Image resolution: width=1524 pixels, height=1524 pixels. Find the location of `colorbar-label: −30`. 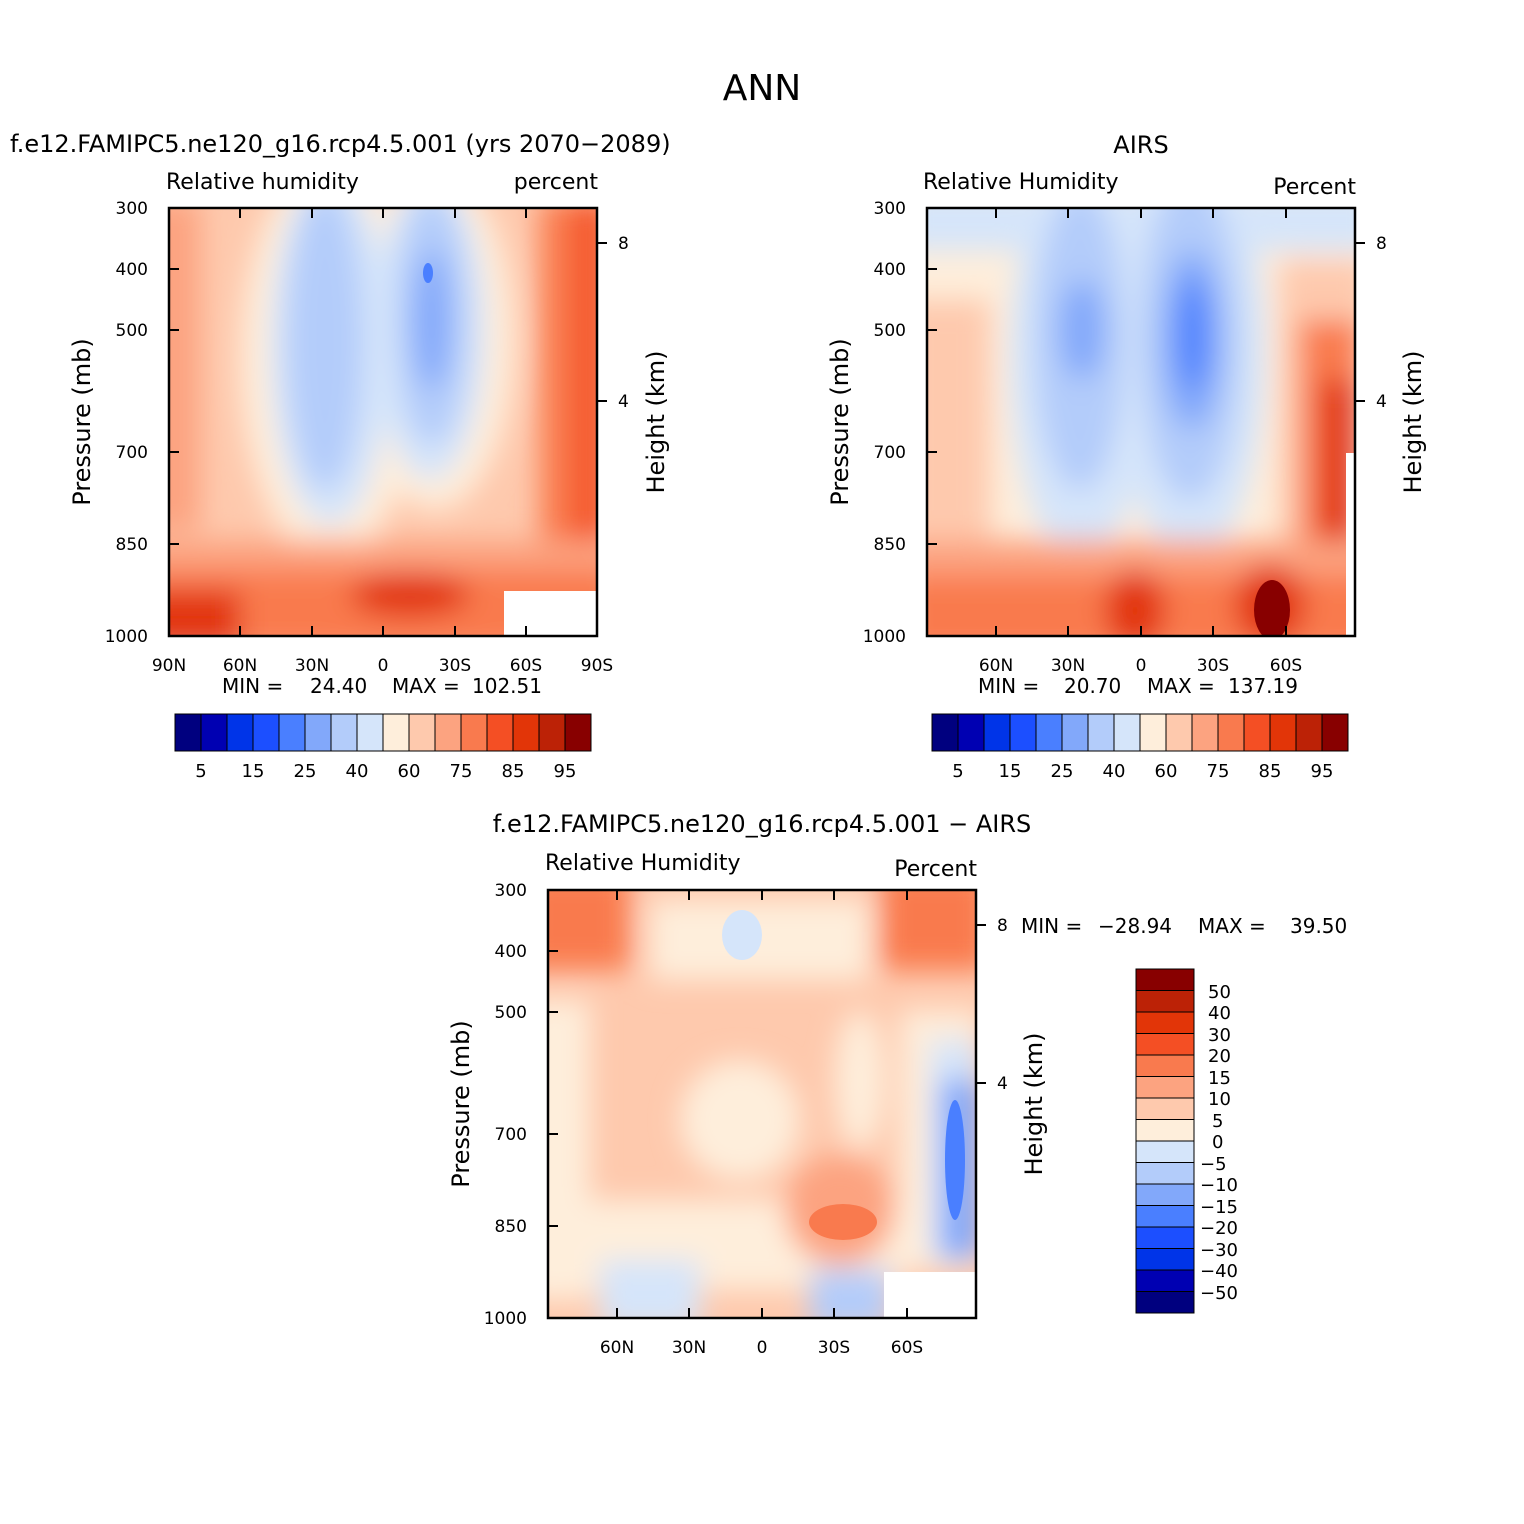

colorbar-label: −30 is located at coordinates (1219, 1250).